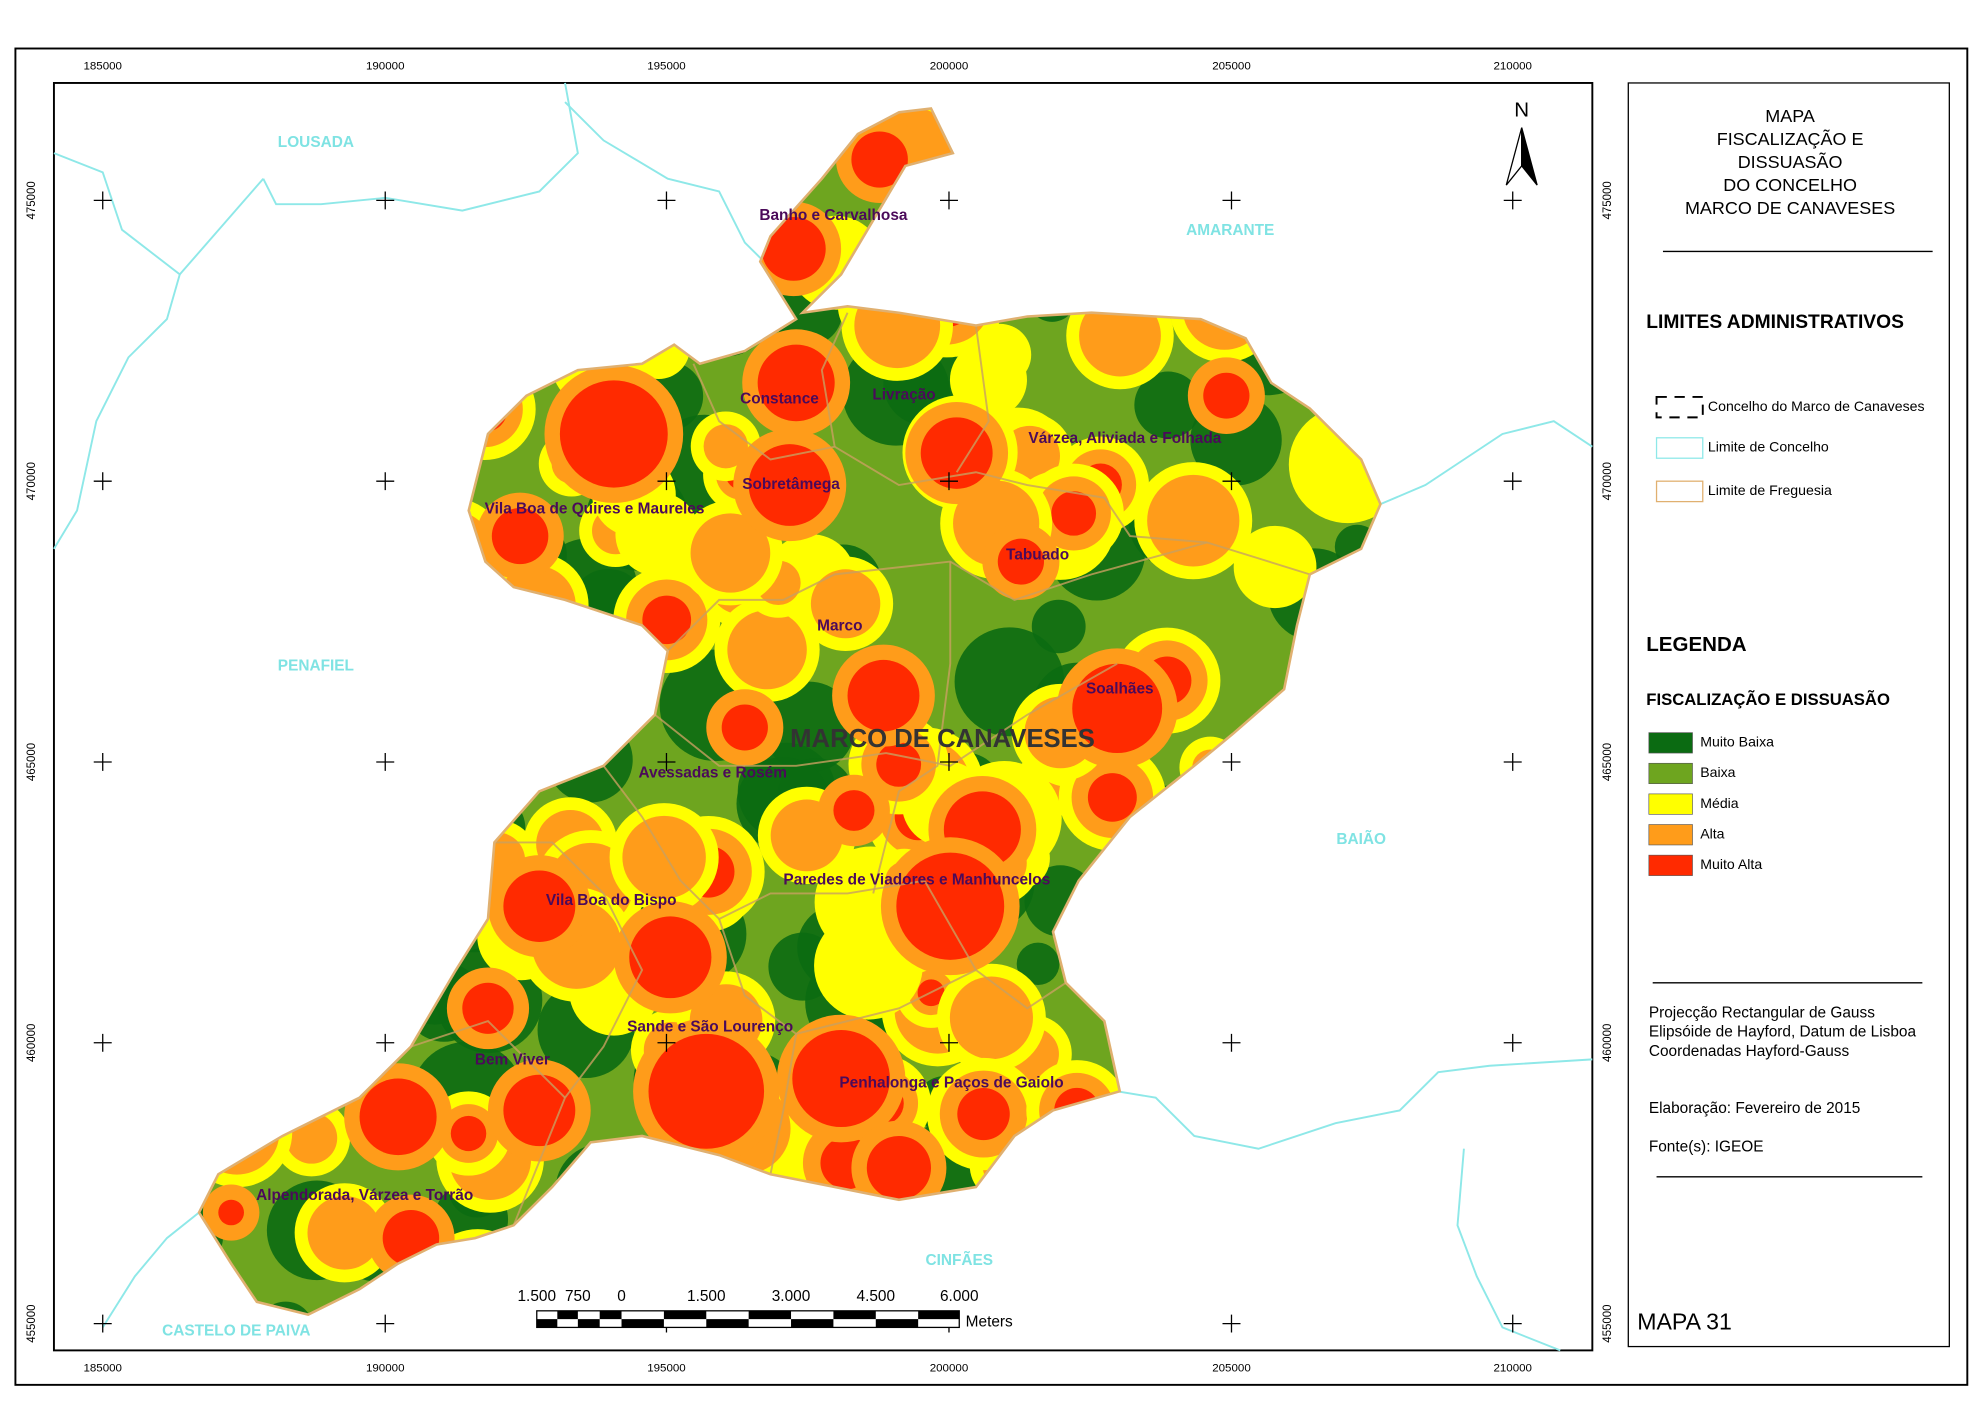 The image size is (1984, 1404). What do you see at coordinates (1731, 864) in the screenshot?
I see `legend-label: Muito Alta` at bounding box center [1731, 864].